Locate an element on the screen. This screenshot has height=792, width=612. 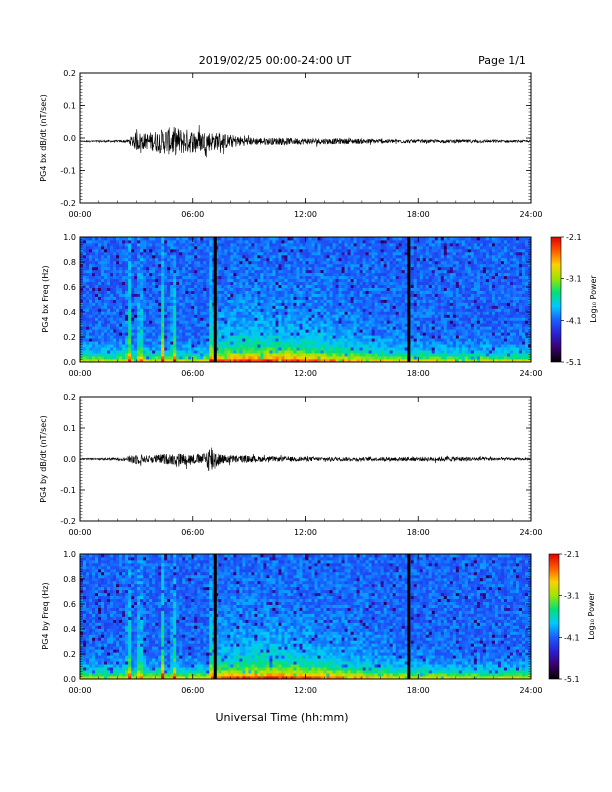
bx-dbdt-xtick-label: 24:00 is located at coordinates (530, 214).